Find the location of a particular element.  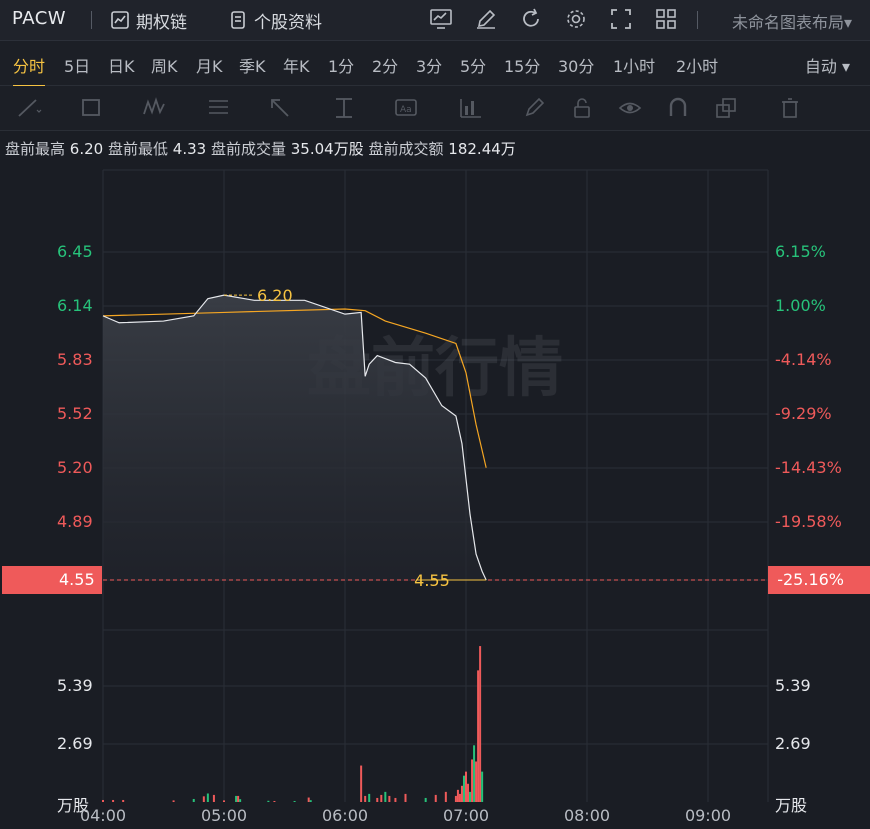

stock-profile-button: 个股资料 is located at coordinates (275, 20).